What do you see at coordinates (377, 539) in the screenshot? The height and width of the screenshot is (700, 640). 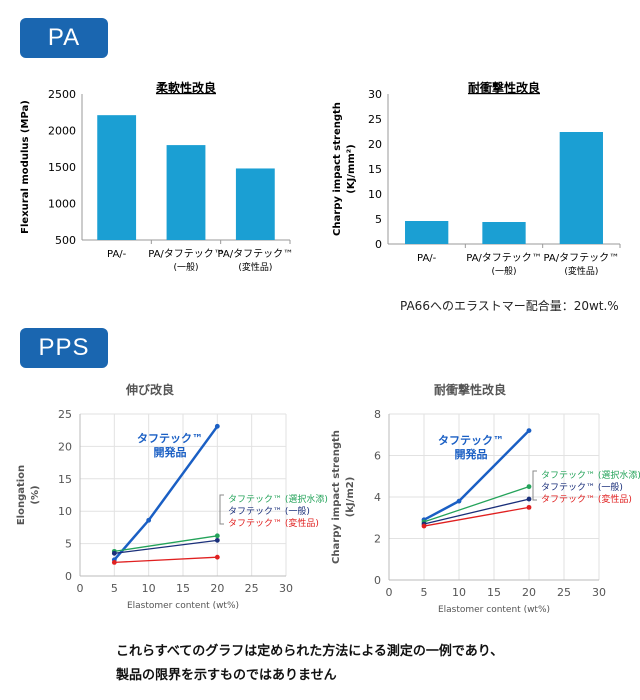 I see `y-tick-label: 2` at bounding box center [377, 539].